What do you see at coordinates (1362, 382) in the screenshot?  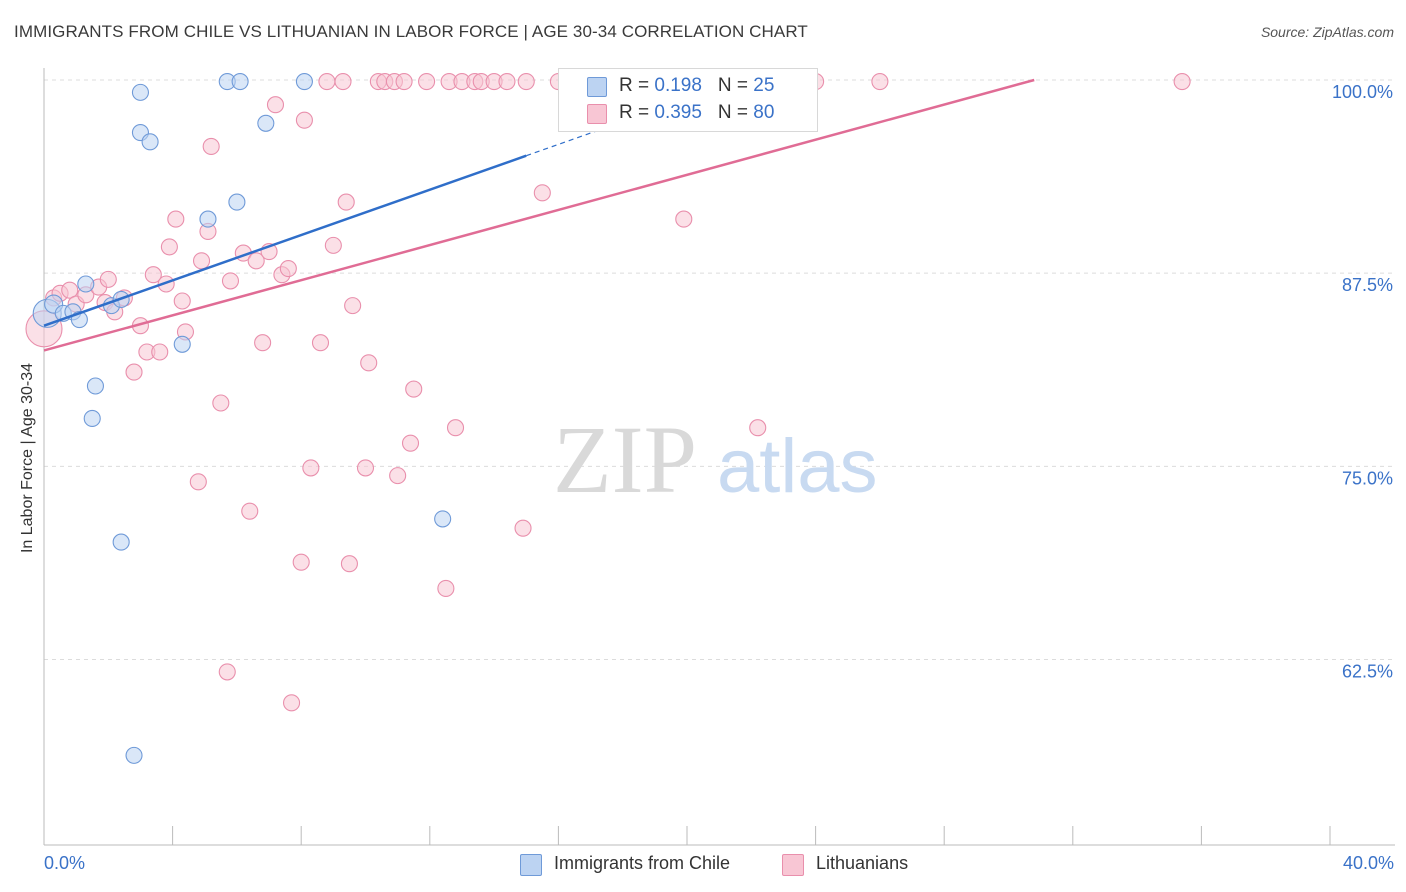 I see `y-tick-labels: 62.5% 75.0% 87.5% 100.0%` at bounding box center [1362, 382].